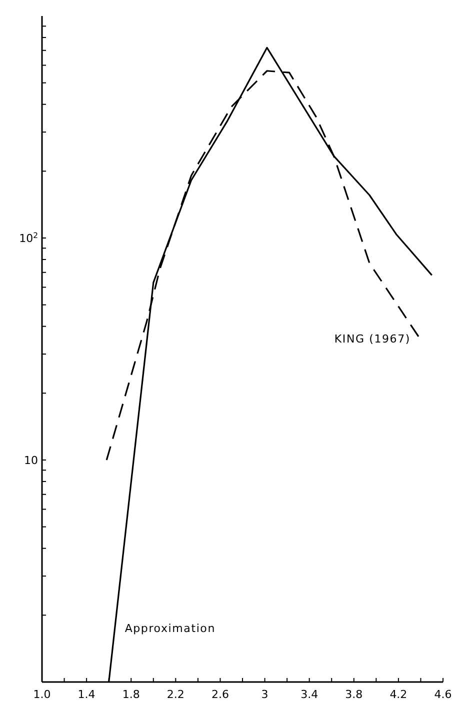 This screenshot has height=714, width=467. What do you see at coordinates (309, 694) in the screenshot?
I see `x-tick-label: 3.4` at bounding box center [309, 694].